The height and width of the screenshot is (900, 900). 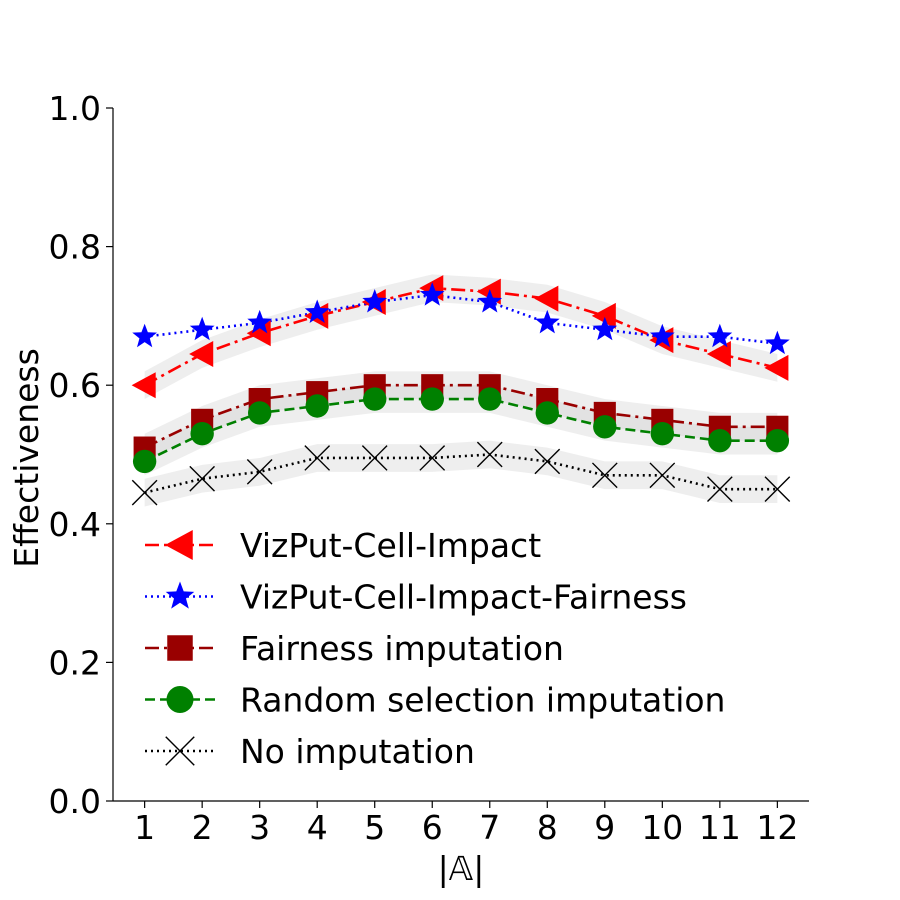 What do you see at coordinates (26, 458) in the screenshot?
I see `y-axis-label: Effectiveness` at bounding box center [26, 458].